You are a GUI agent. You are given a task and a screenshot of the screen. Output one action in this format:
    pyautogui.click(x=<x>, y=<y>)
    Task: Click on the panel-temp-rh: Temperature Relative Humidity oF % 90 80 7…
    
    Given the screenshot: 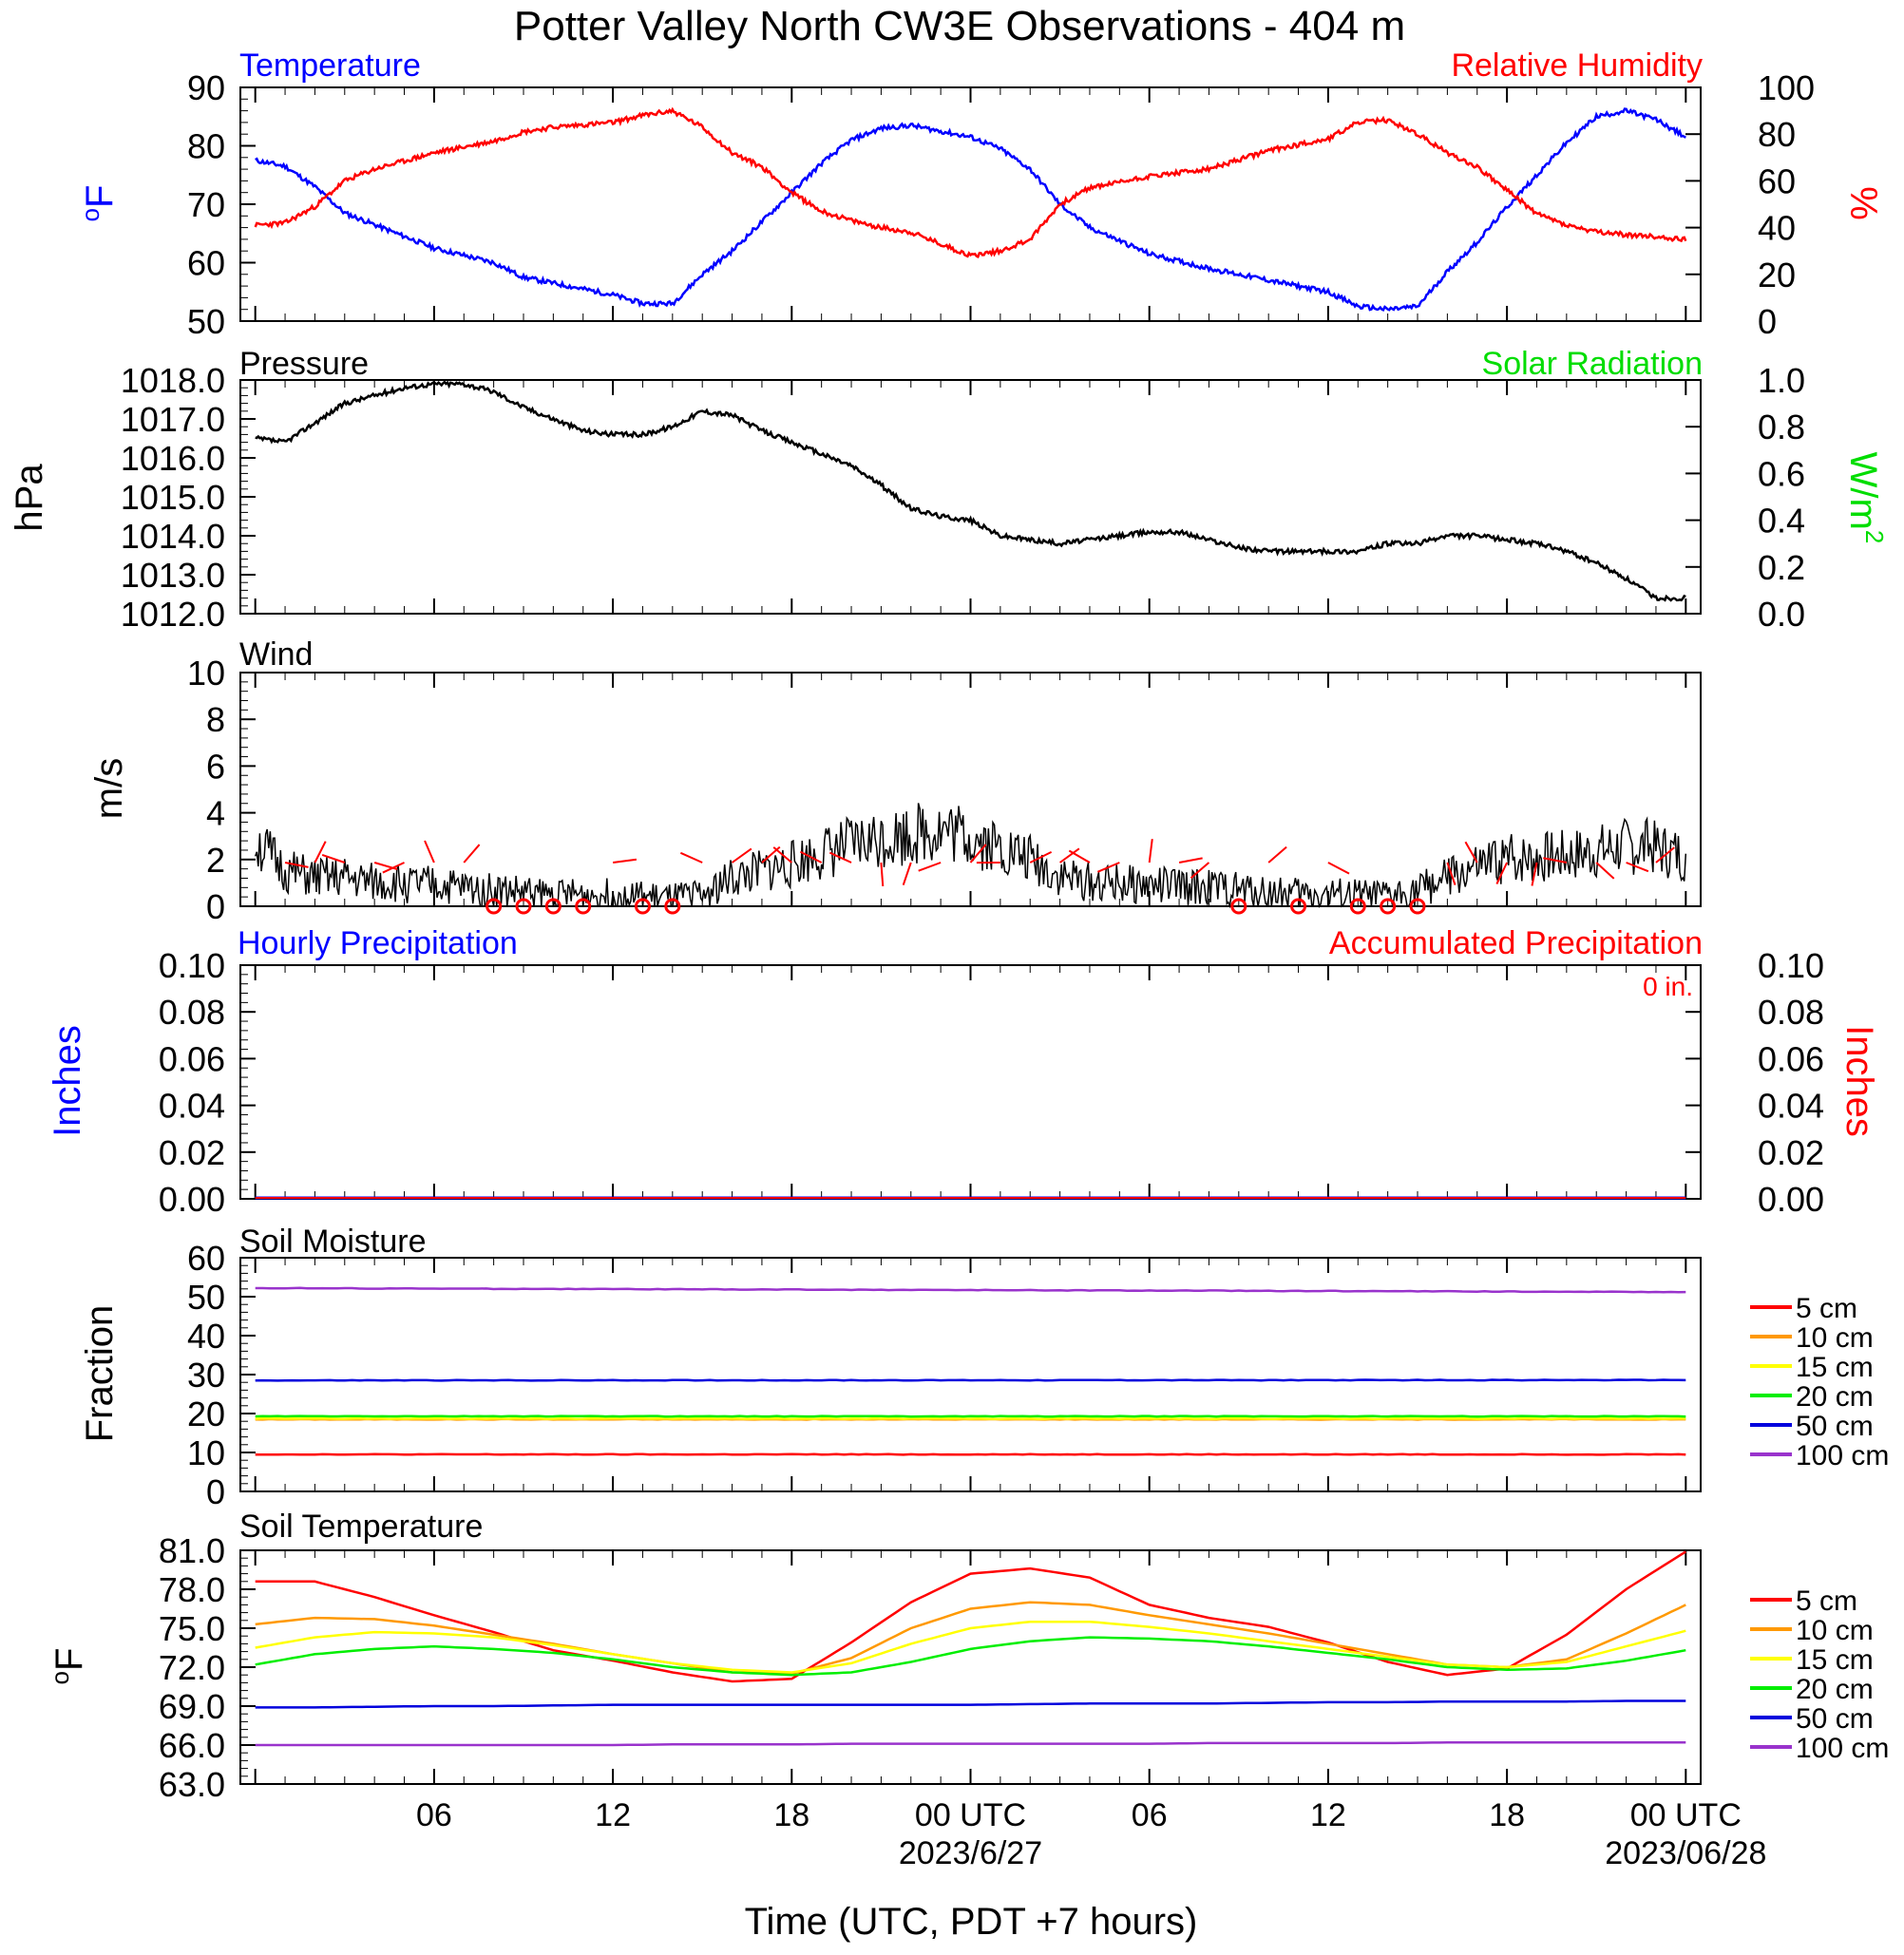 What is the action you would take?
    pyautogui.click(x=980, y=194)
    